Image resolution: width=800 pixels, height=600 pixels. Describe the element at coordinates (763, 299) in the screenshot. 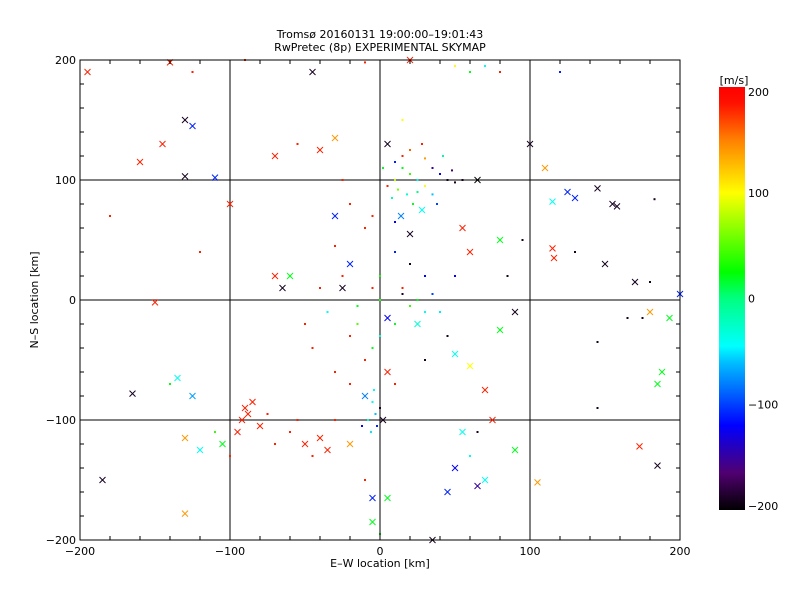

I see `colorbar-ticks: 200 100 0 −100 −200` at that location.